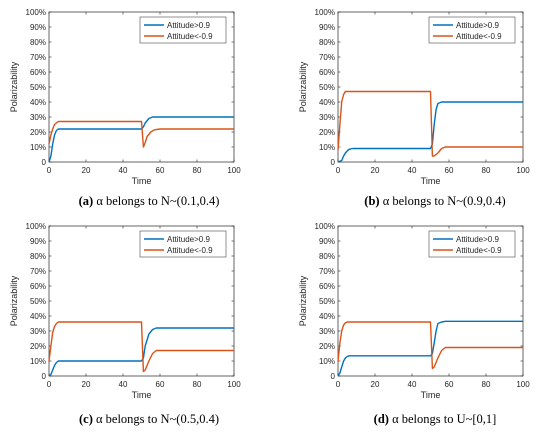  Describe the element at coordinates (442, 419) in the screenshot. I see `caption-text: α belongs to U~[0,1]` at that location.